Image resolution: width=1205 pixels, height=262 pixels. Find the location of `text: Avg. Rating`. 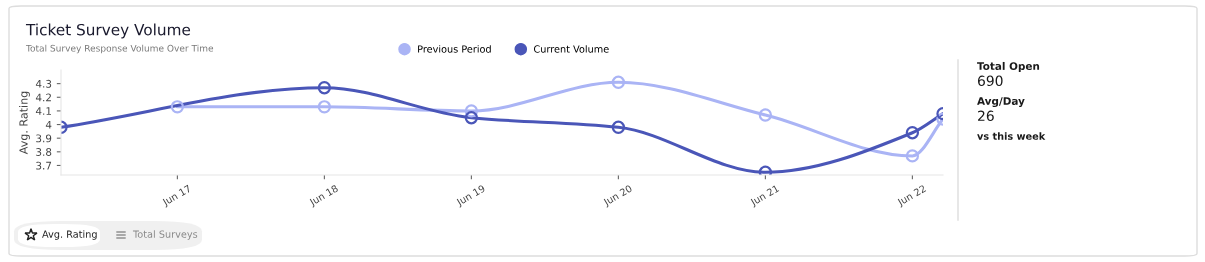

text: Avg. Rating is located at coordinates (69, 235).